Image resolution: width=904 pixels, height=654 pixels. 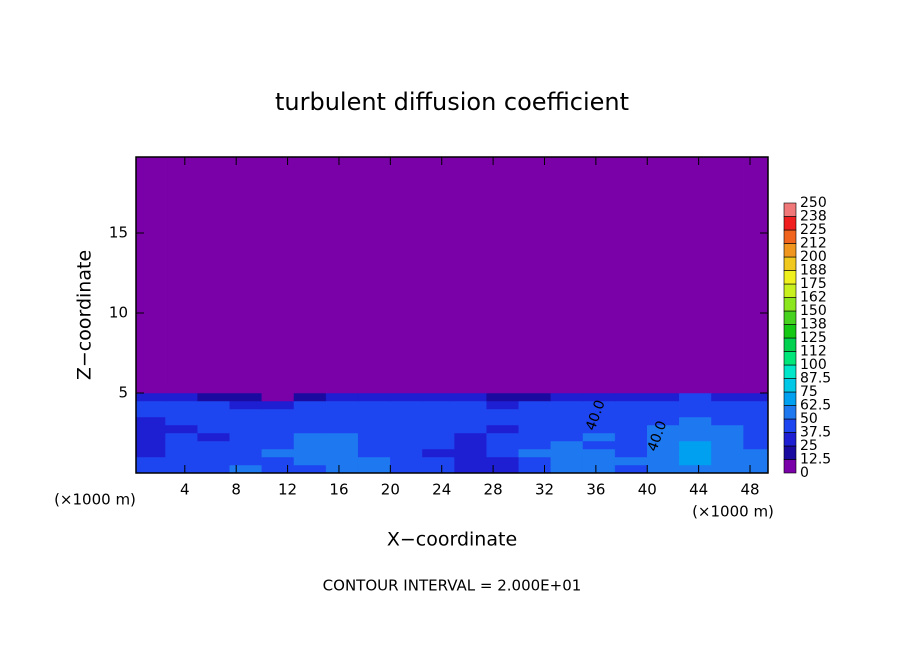 What do you see at coordinates (813, 271) in the screenshot?
I see `colorbar-label: 188` at bounding box center [813, 271].